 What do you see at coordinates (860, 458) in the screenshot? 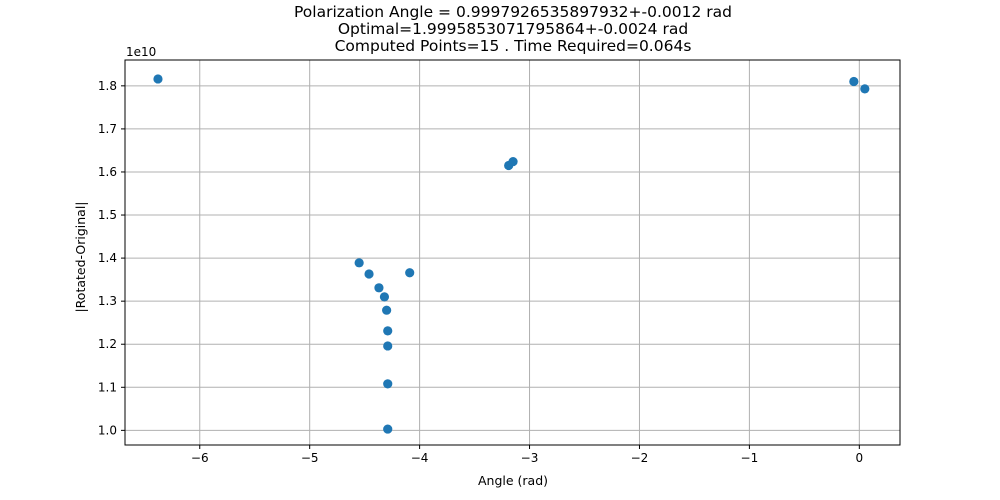
I see `x-tick-label: 0` at bounding box center [860, 458].